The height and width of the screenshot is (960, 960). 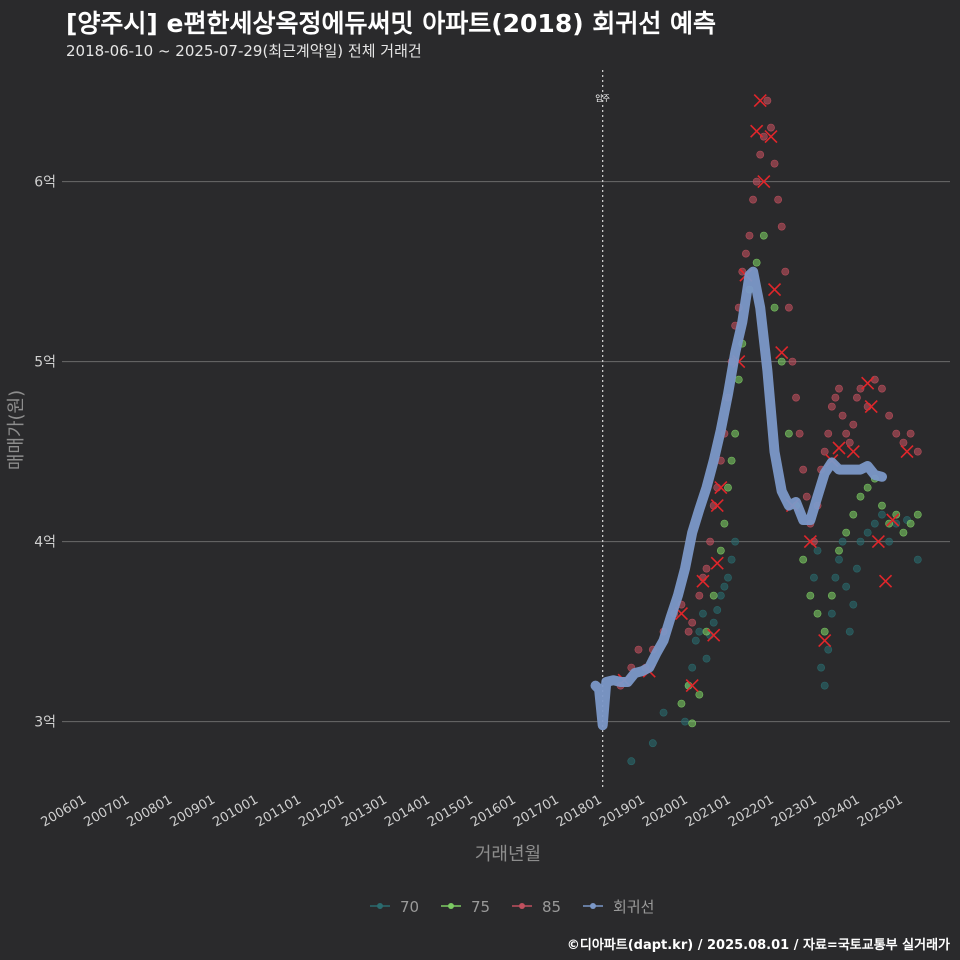 I want to click on regression-line, so click(x=738, y=498).